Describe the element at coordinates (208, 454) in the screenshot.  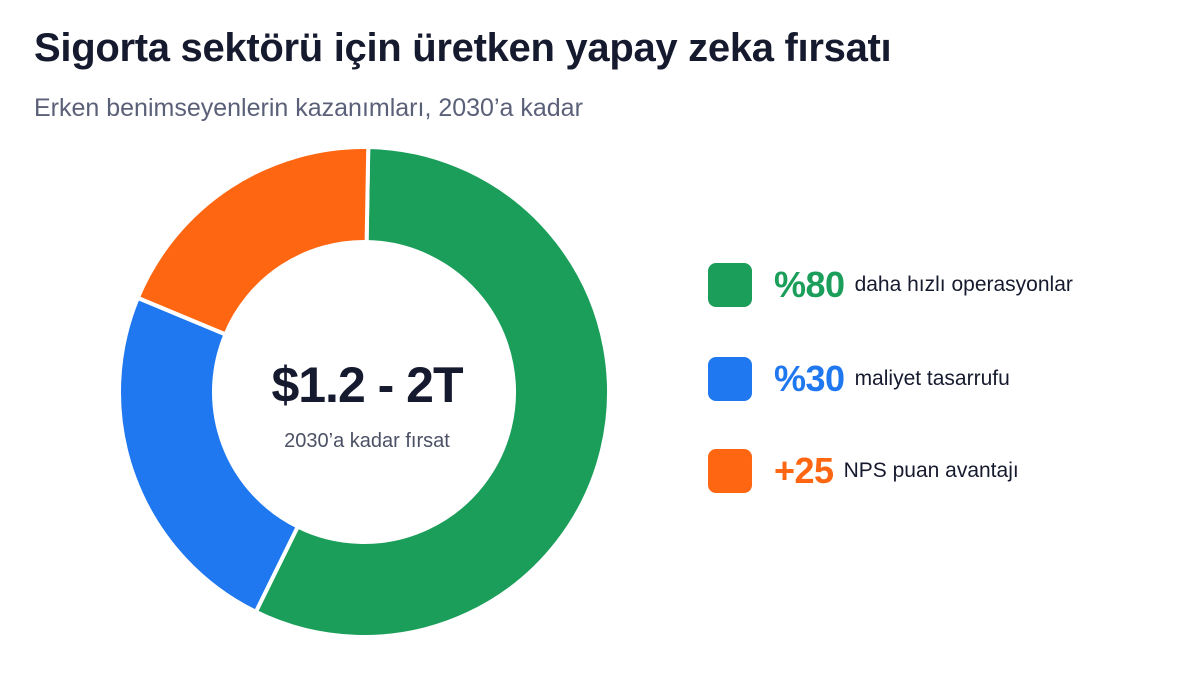
I see `donut-slice-cost-savings` at that location.